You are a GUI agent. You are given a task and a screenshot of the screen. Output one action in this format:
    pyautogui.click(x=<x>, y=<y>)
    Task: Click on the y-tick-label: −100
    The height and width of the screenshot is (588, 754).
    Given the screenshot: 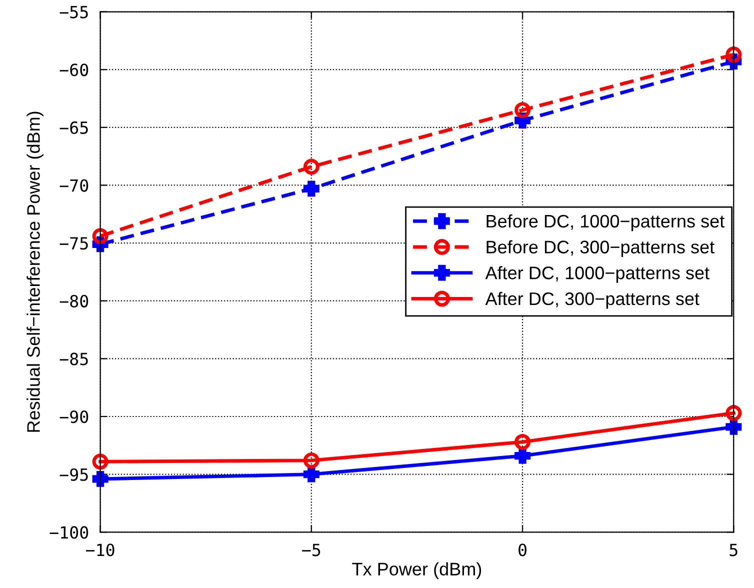 What is the action you would take?
    pyautogui.click(x=69, y=532)
    